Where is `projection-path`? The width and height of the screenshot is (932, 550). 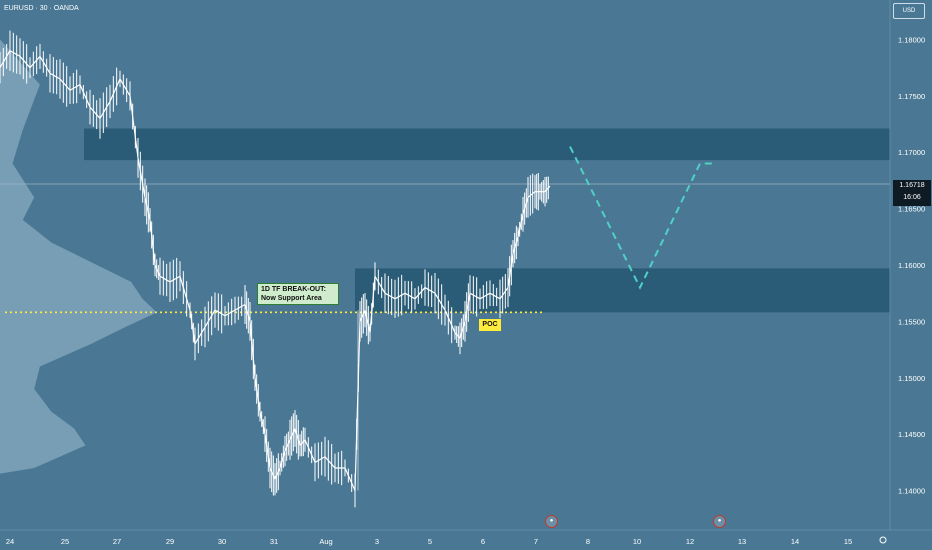 projection-path is located at coordinates (642, 218).